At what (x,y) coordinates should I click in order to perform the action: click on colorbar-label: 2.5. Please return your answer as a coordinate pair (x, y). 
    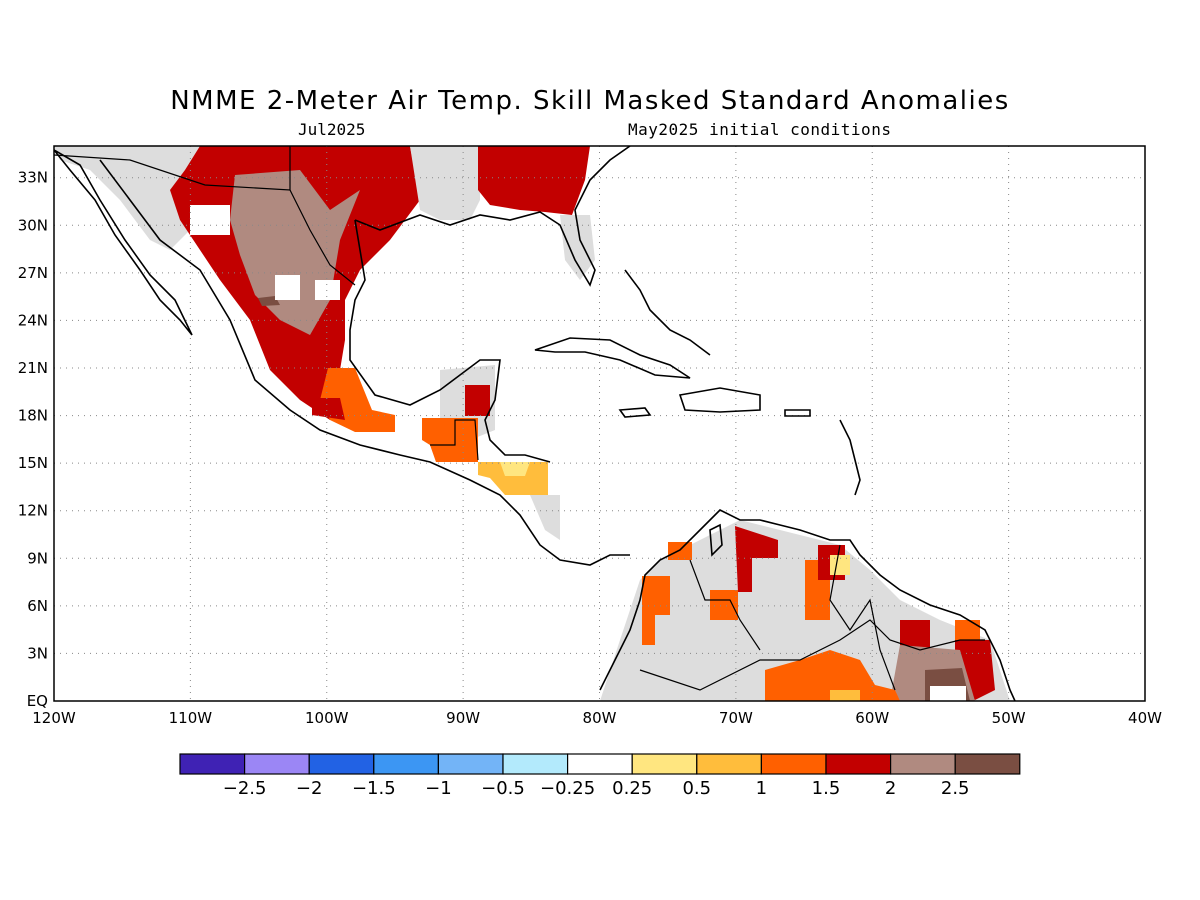
    Looking at the image, I should click on (955, 788).